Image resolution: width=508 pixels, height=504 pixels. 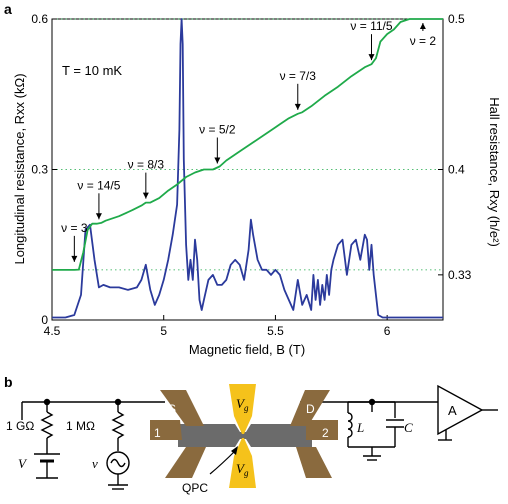 I want to click on mesa, so click(x=245, y=435).